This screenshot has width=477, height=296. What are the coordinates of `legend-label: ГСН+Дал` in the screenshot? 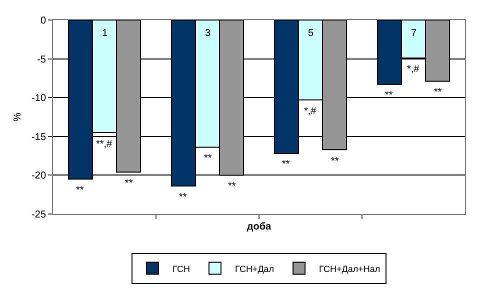 It's located at (254, 269).